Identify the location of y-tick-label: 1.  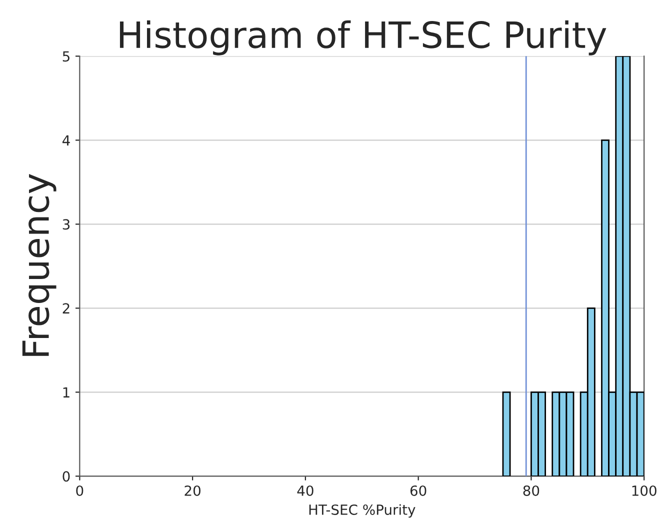
(66, 392).